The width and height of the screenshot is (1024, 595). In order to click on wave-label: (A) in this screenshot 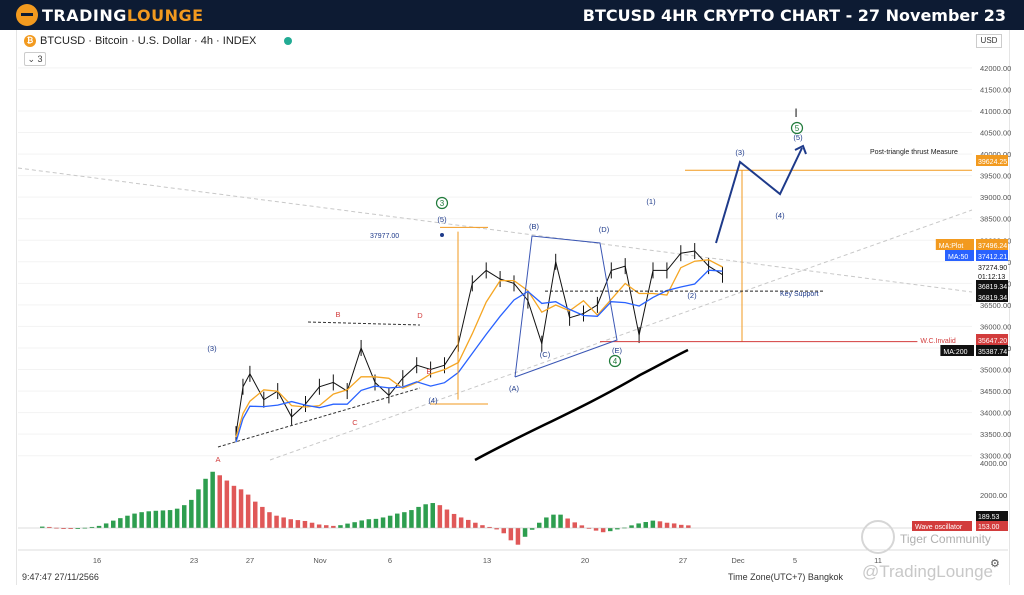, I will do `click(514, 388)`.